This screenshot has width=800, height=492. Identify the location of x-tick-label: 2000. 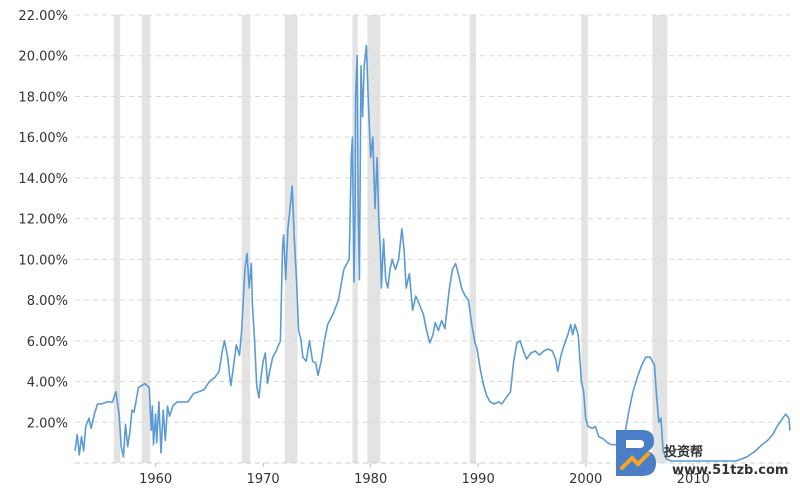
(585, 479).